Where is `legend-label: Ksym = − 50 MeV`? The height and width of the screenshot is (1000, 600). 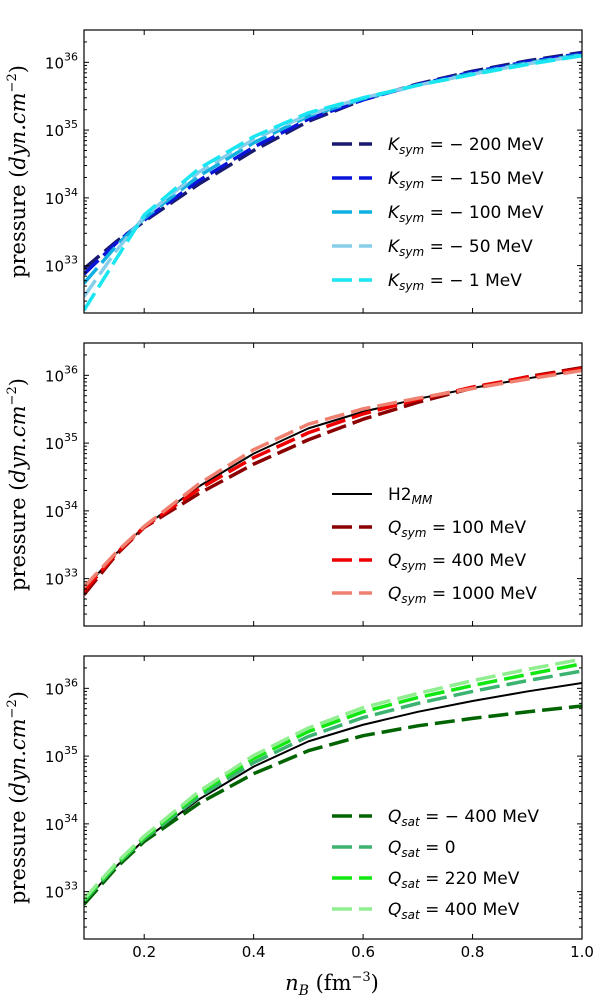 legend-label: Ksym = − 50 MeV is located at coordinates (460, 248).